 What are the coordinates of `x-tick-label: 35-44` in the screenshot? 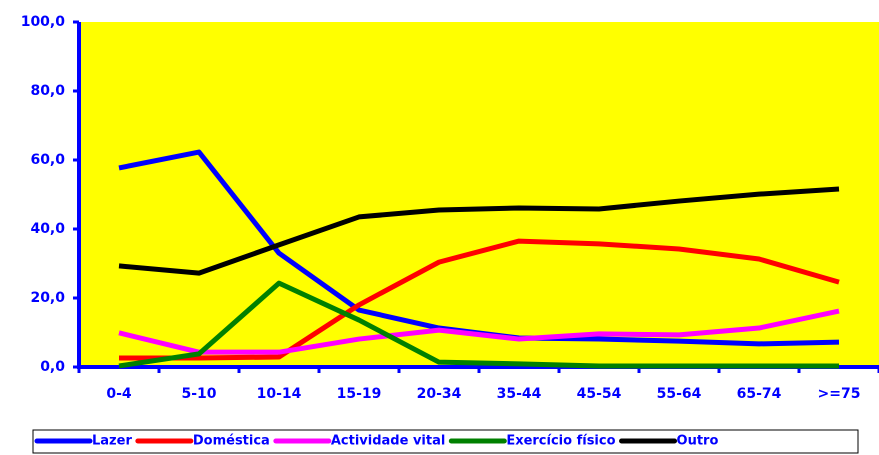 It's located at (519, 394).